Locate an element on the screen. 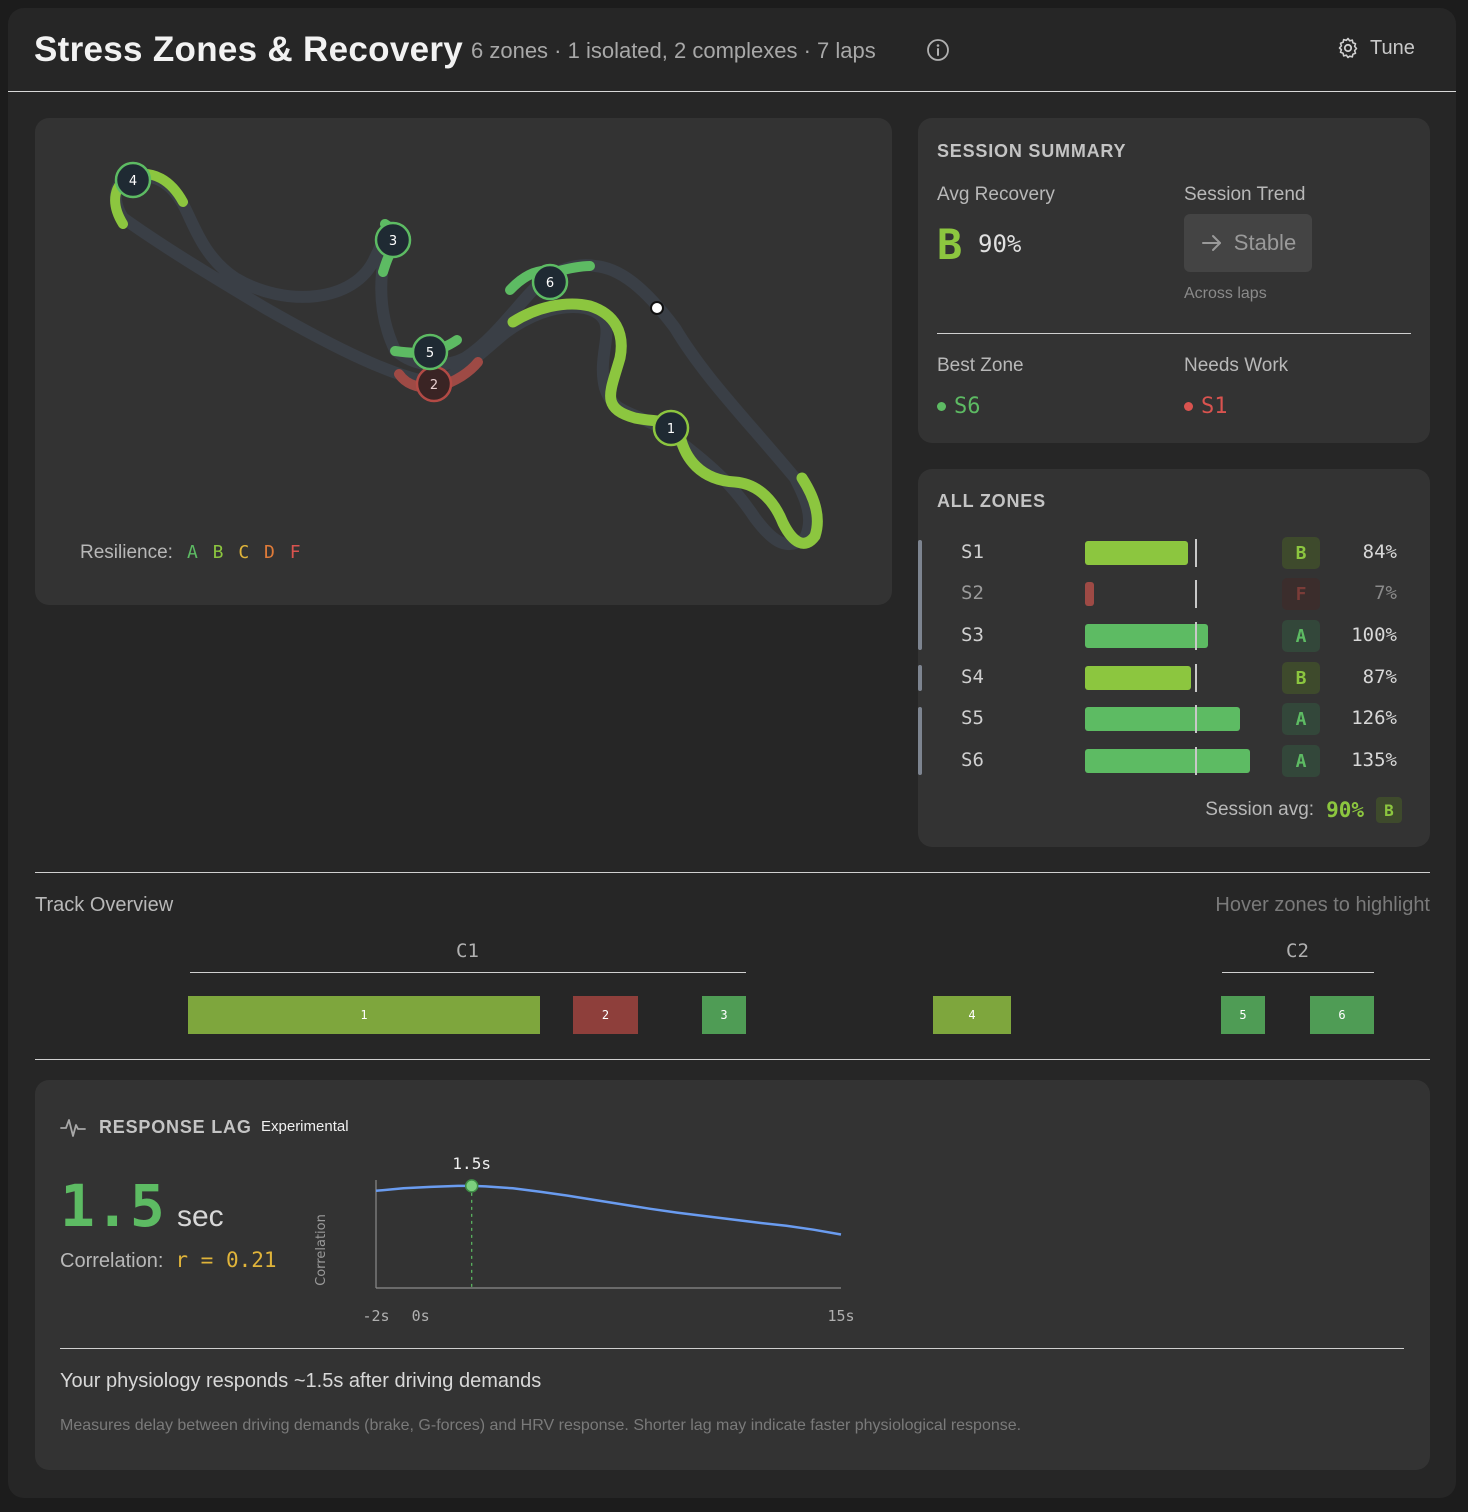  overview-segment-6: 6 is located at coordinates (1342, 1015).